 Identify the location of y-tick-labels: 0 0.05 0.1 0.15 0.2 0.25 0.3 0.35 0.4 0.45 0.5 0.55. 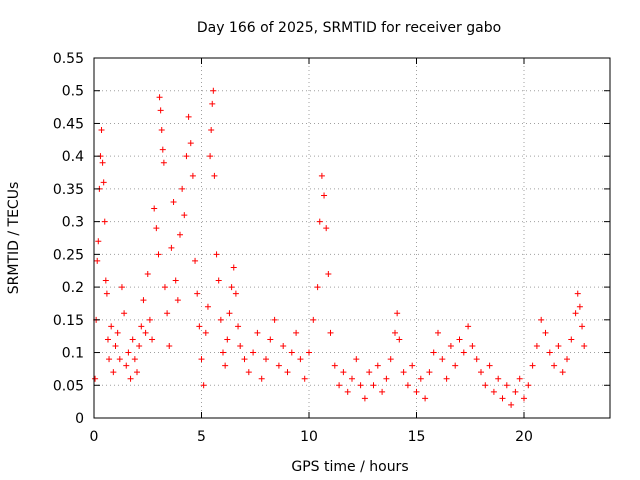
(68, 239).